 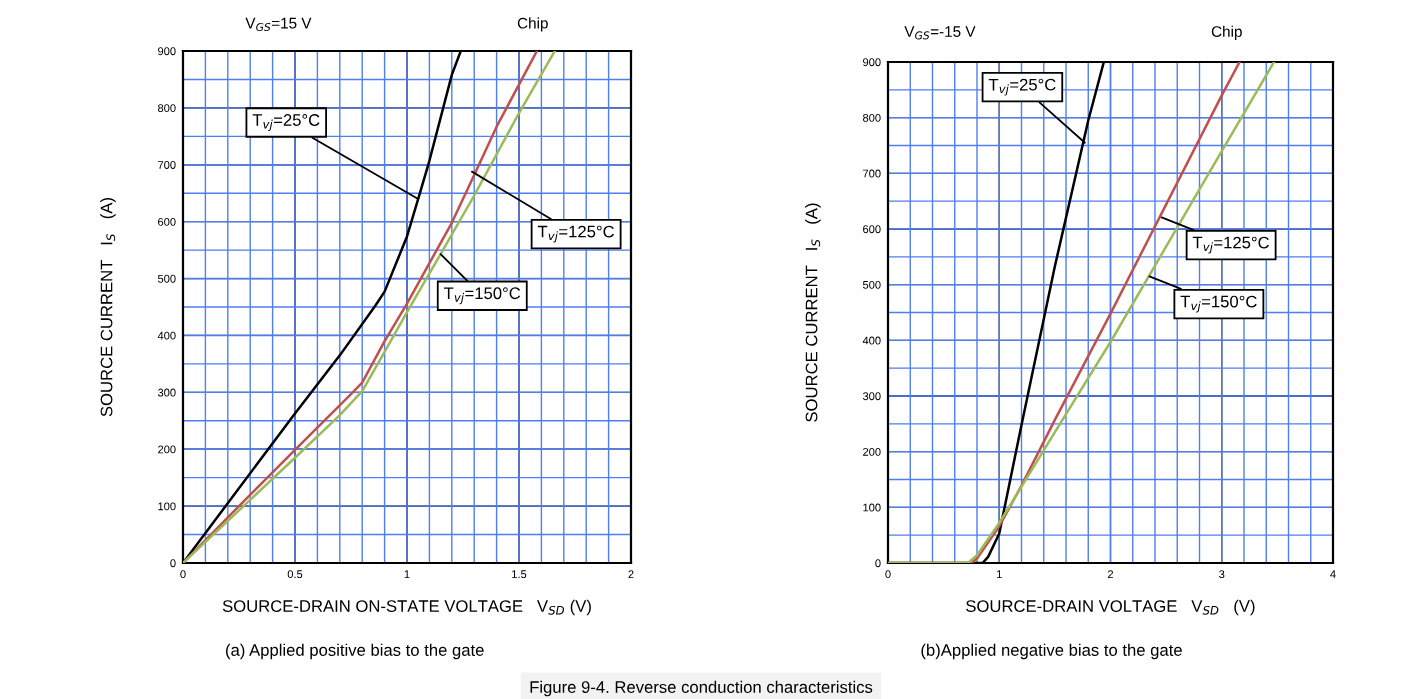 I want to click on text: (b)Applied negative bias to the gate, so click(x=1051, y=651).